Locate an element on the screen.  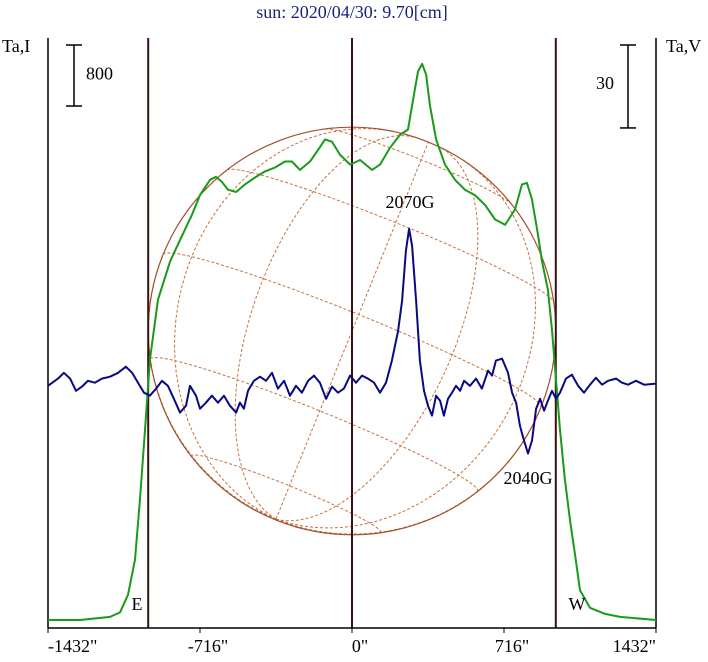
scale-bar-label: 800 is located at coordinates (99, 74).